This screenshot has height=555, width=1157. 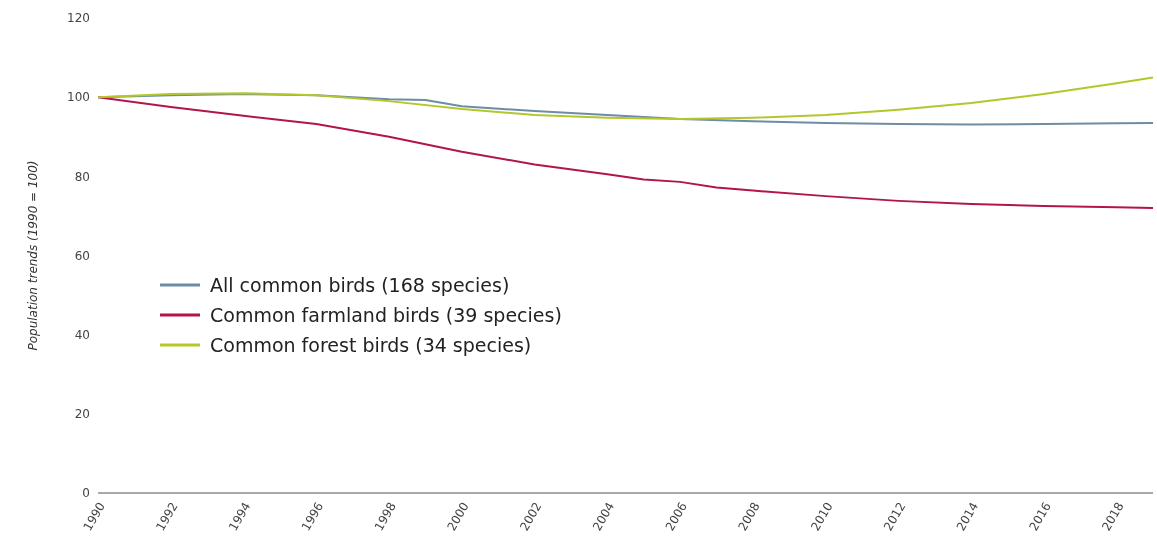 What do you see at coordinates (33, 255) in the screenshot?
I see `y-axis-title: Population trends (1990 = 100)` at bounding box center [33, 255].